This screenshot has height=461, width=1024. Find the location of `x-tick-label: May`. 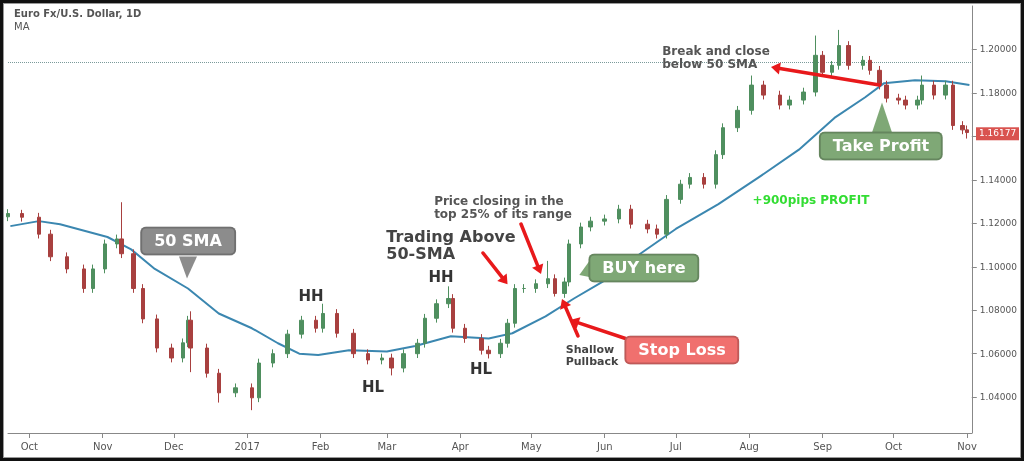

x-tick-label: May is located at coordinates (531, 446).